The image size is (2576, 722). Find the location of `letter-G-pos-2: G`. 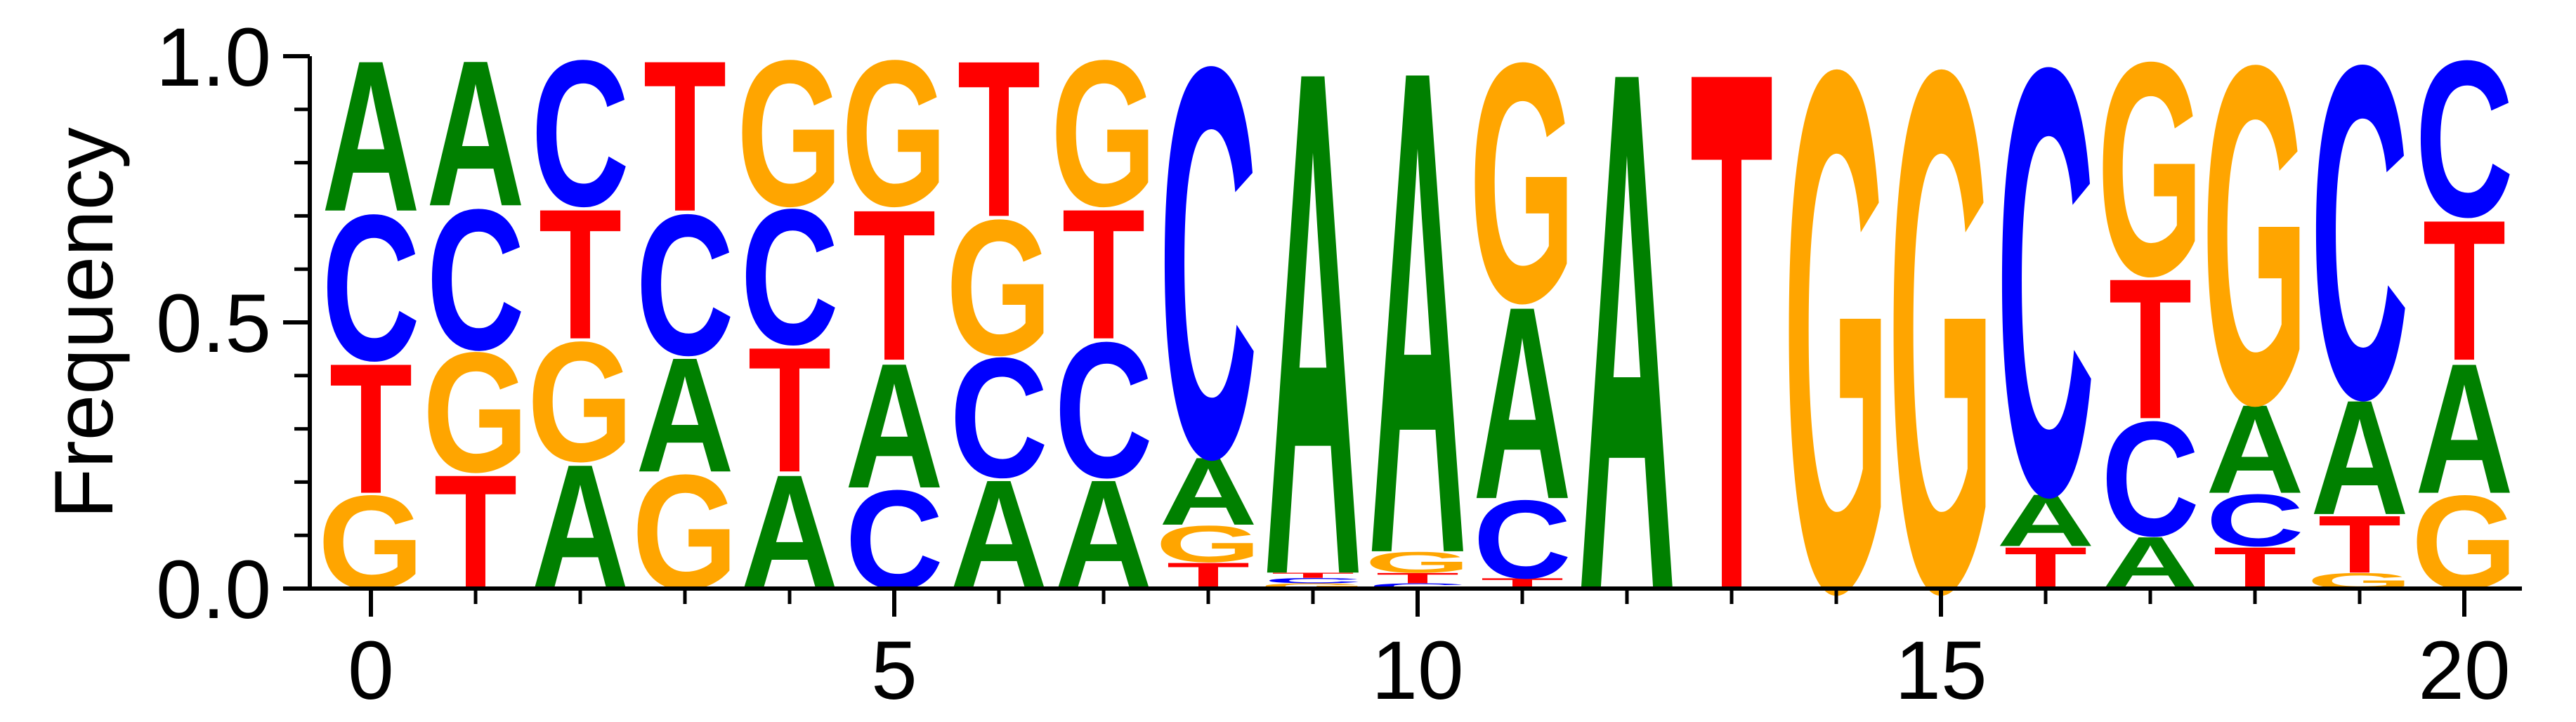

letter-G-pos-2: G is located at coordinates (581, 401).